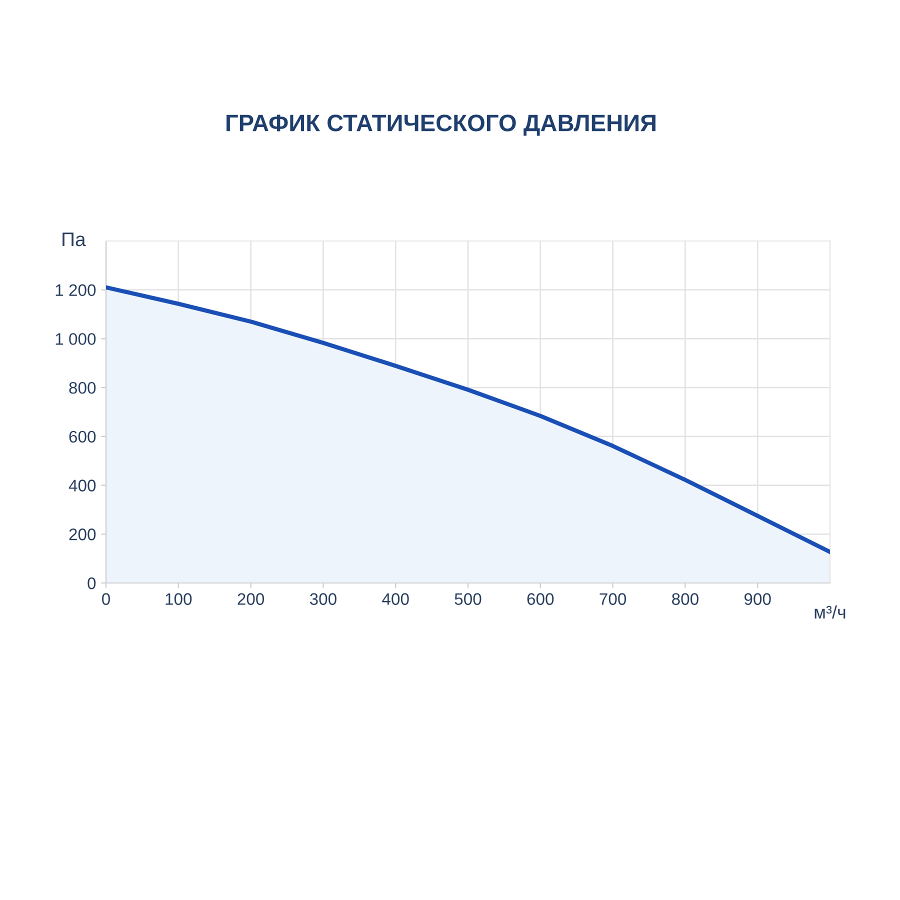 This screenshot has height=900, width=900. I want to click on chart-title: ГРАФИК СТАТИЧЕСКОГО ДАВЛЕНИЯ, so click(441, 125).